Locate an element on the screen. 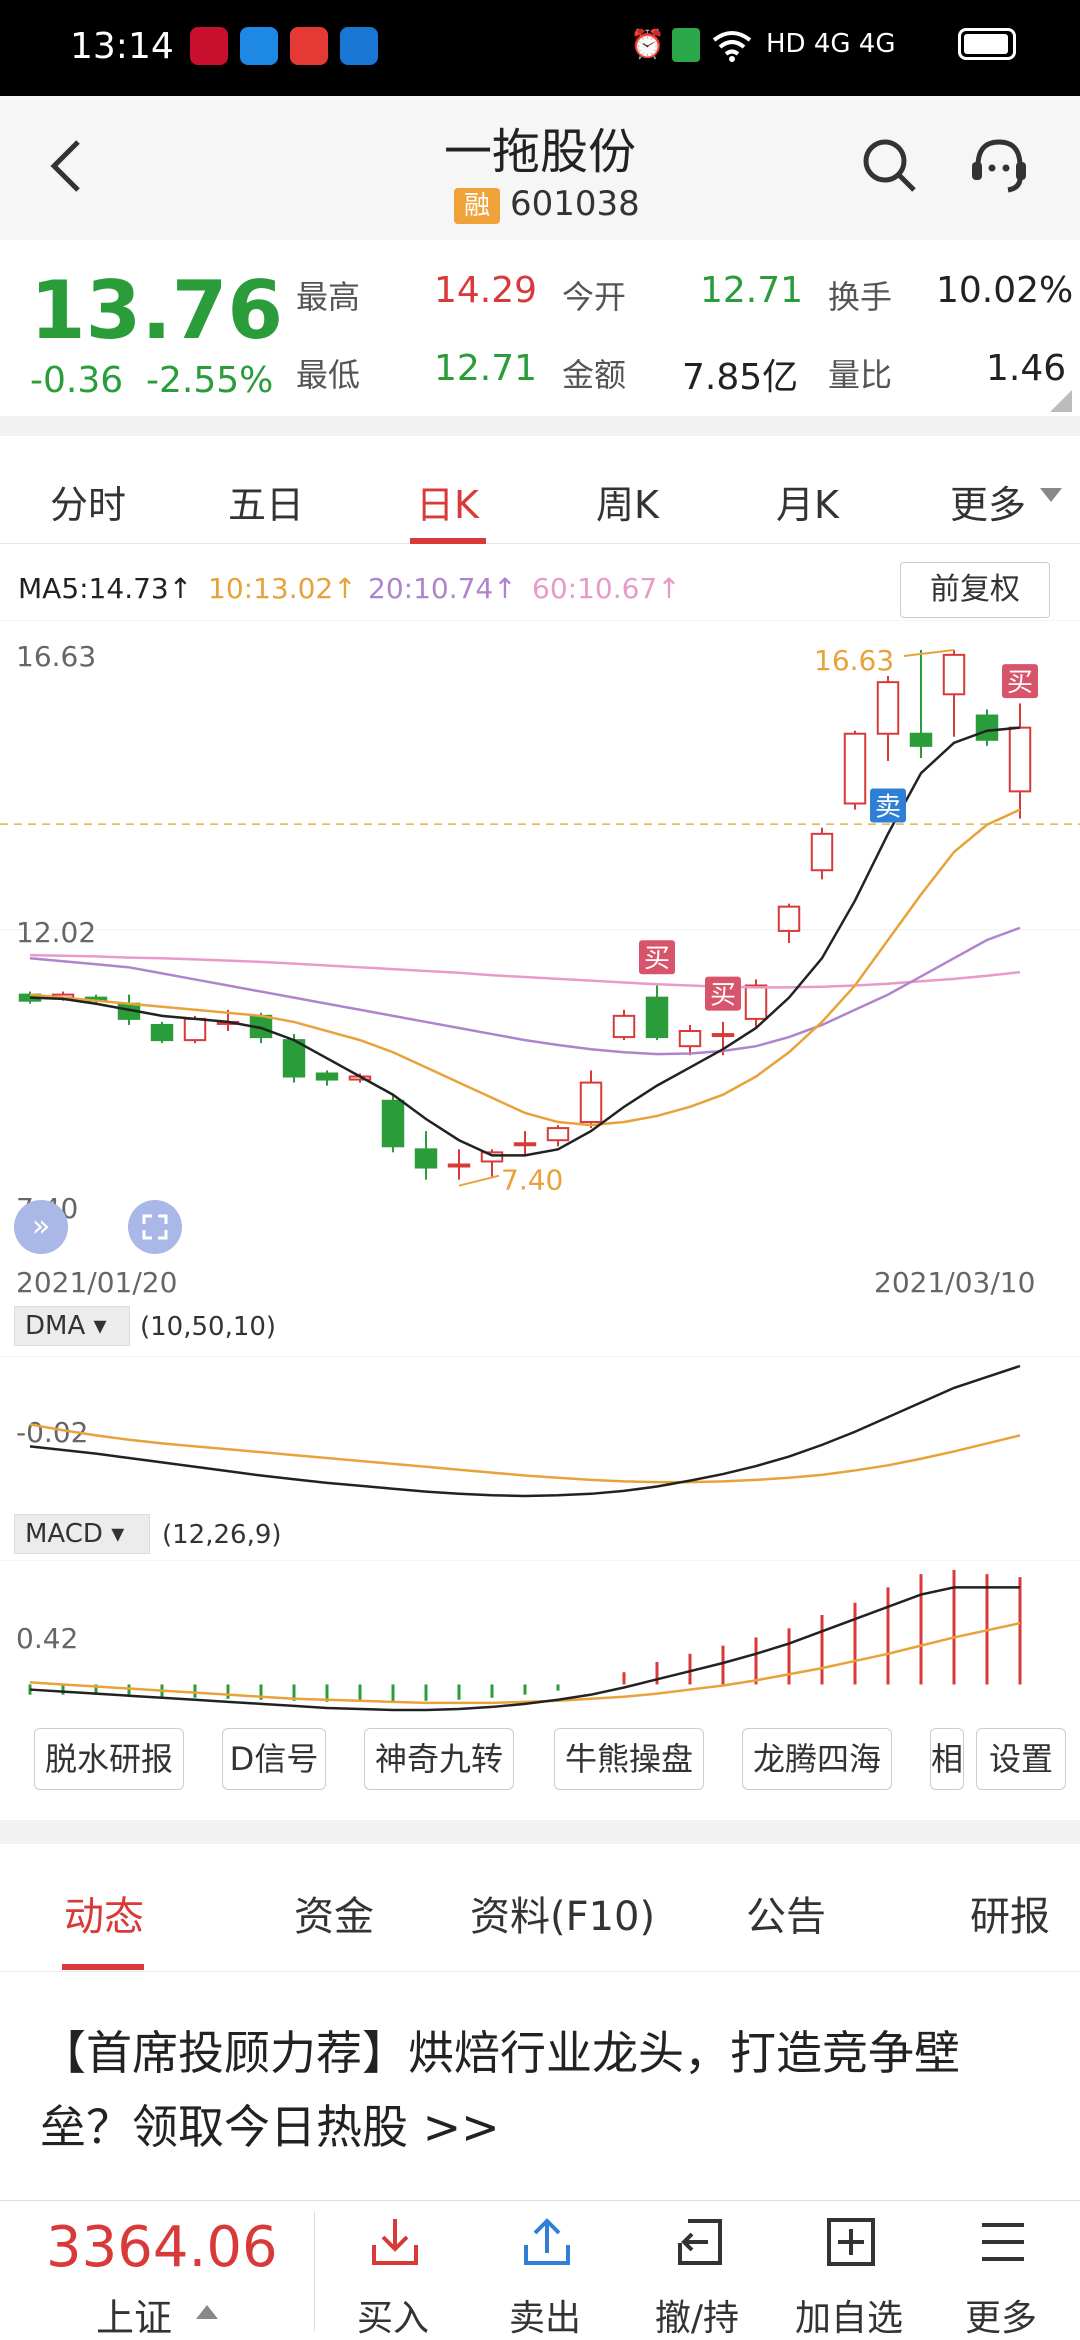  fast-forward-icon: » is located at coordinates (41, 1227).